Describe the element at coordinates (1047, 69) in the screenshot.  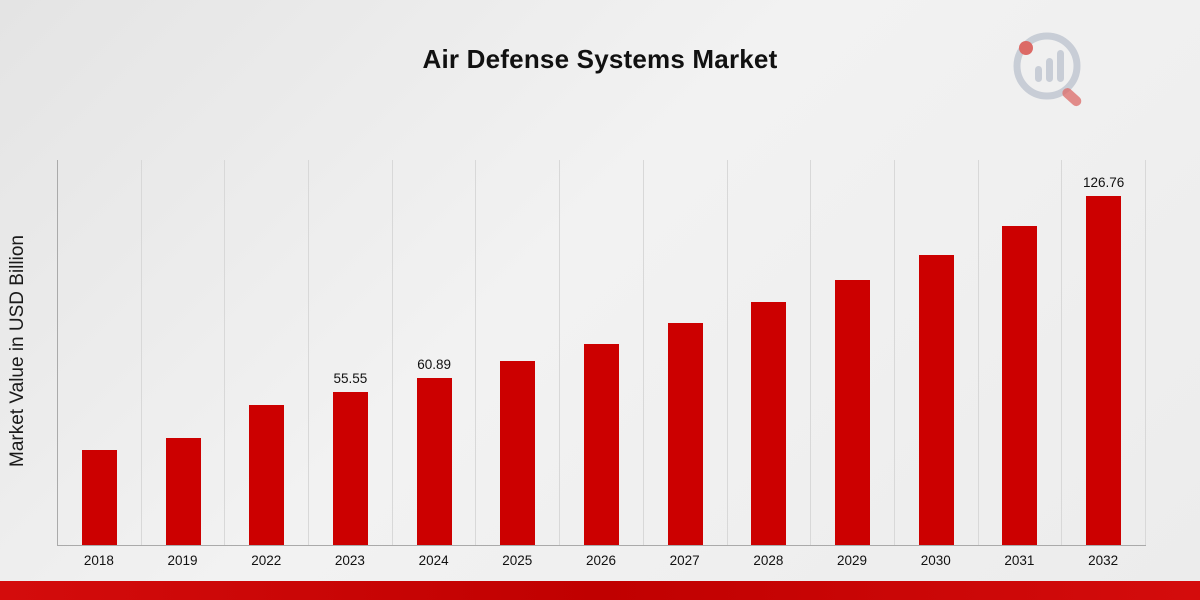
I see `market-research-logo-icon` at that location.